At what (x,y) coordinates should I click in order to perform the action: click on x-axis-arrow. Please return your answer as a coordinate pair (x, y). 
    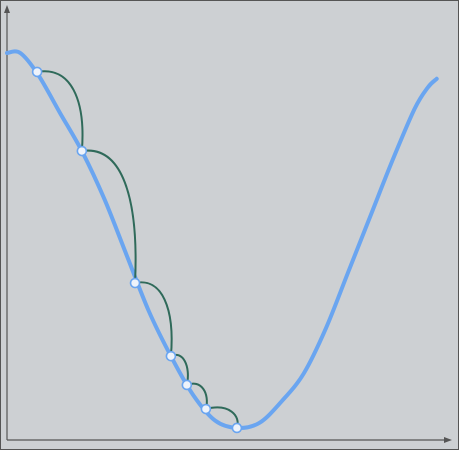
    Looking at the image, I should click on (448, 440).